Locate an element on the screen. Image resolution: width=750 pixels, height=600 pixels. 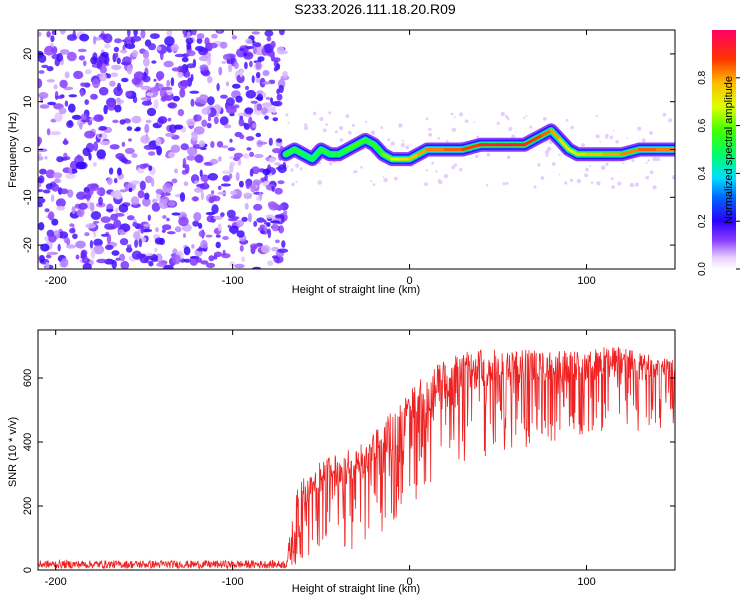
colorbar-ticks: 0.0 0.2 0.4 0.6 0.8 is located at coordinates (718, 173).